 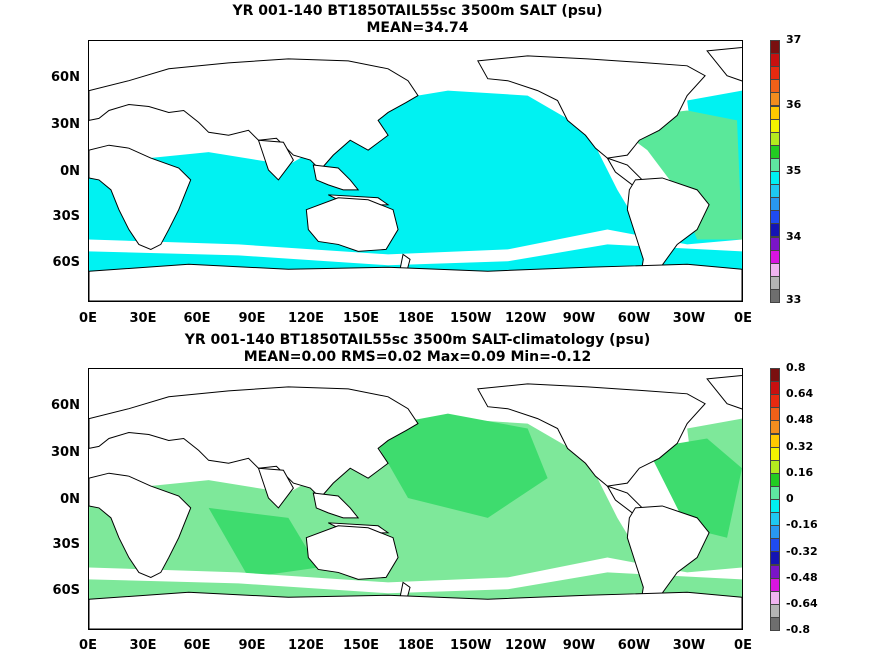 What do you see at coordinates (802, 577) in the screenshot?
I see `colorbar-tick: -0.48` at bounding box center [802, 577].